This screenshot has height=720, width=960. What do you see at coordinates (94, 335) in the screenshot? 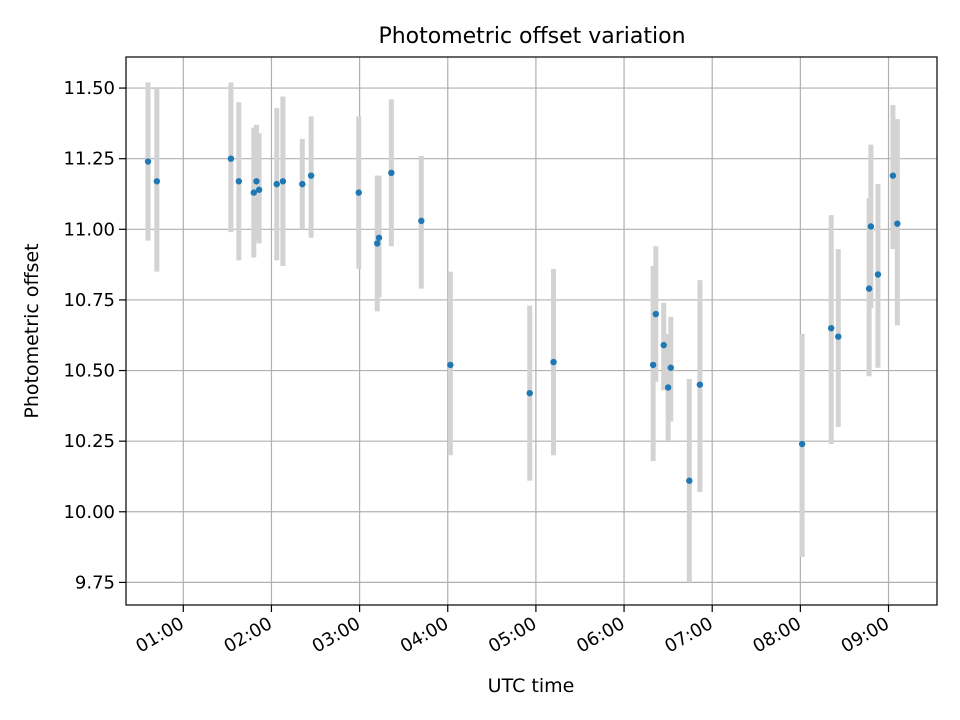
I see `y-axis-ticks: 9.75 10.00 10.25 10.50 10.75 11.00 11.25 11.50` at bounding box center [94, 335].